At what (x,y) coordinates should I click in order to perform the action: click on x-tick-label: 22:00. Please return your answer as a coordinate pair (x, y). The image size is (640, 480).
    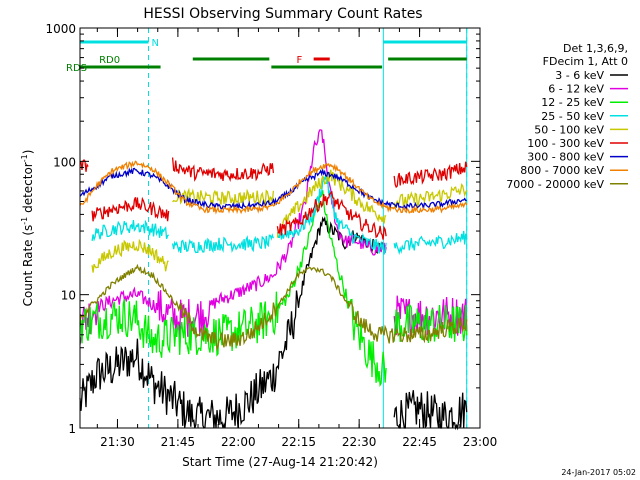
    Looking at the image, I should click on (238, 442).